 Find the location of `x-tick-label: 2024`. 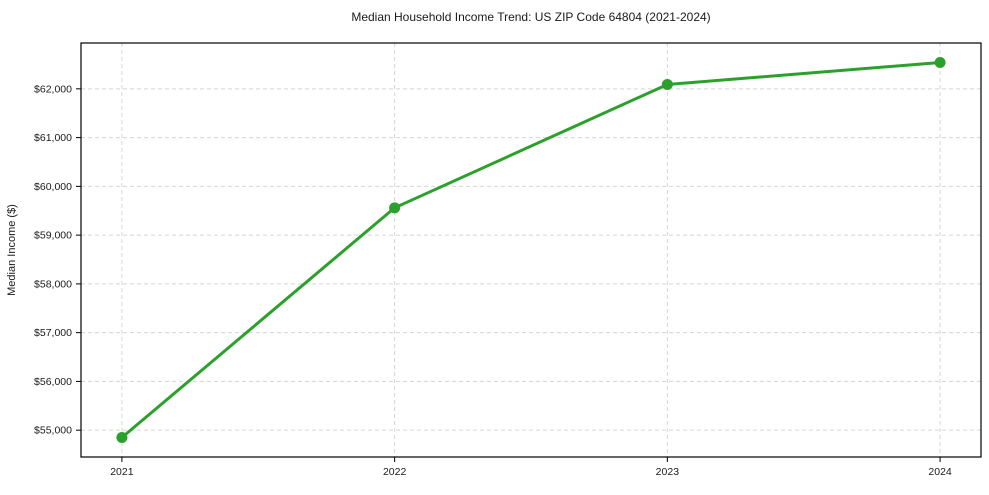

x-tick-label: 2024 is located at coordinates (940, 472).